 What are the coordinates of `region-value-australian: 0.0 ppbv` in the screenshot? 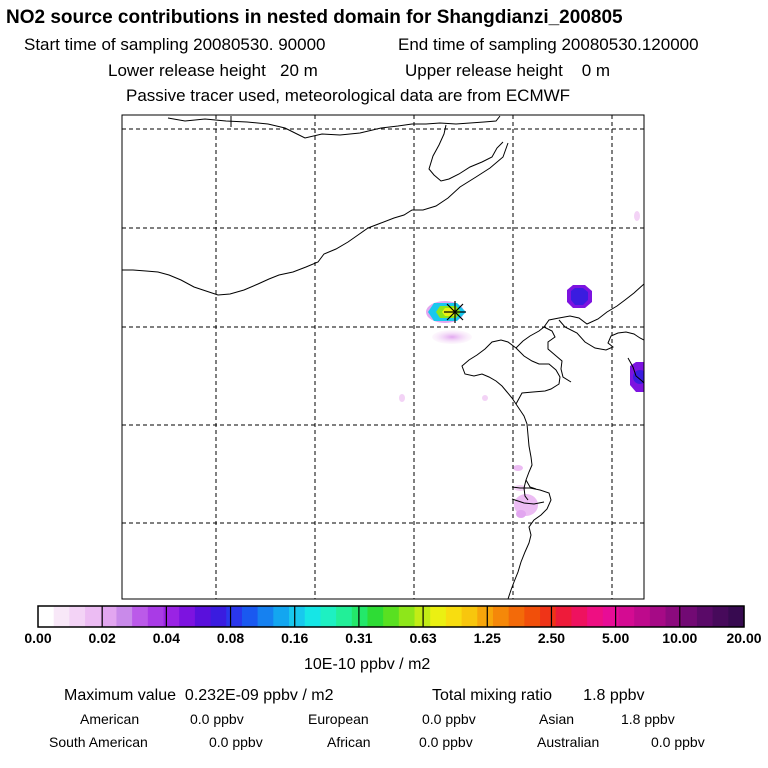 It's located at (678, 742).